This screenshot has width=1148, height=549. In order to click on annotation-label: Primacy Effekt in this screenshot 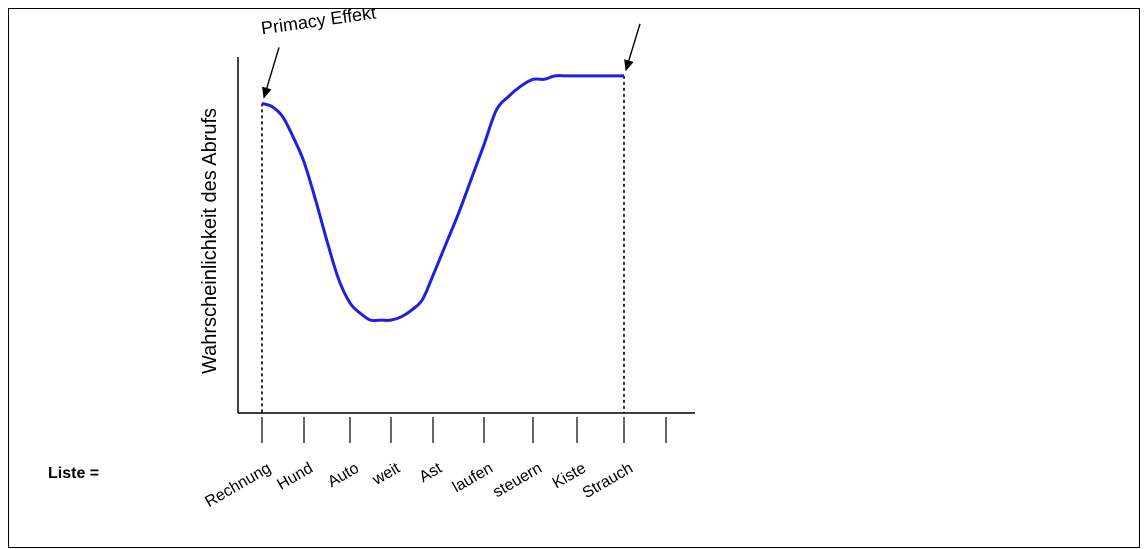, I will do `click(318, 23)`.